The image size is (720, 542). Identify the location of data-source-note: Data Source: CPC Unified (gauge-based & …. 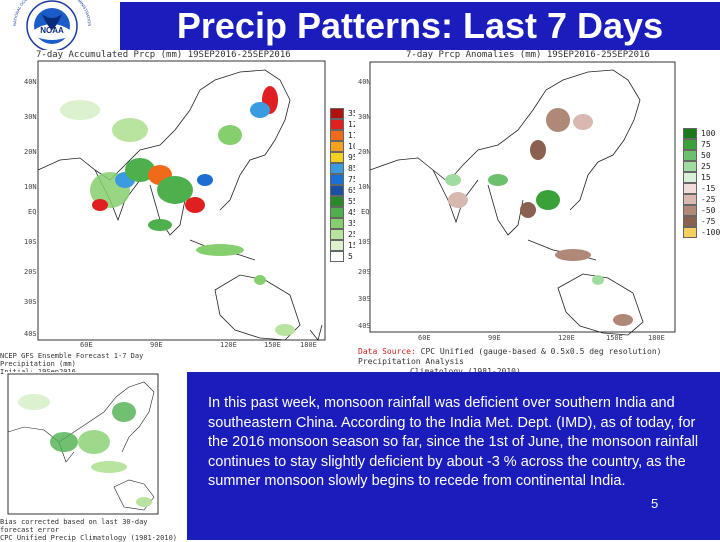
(539, 362).